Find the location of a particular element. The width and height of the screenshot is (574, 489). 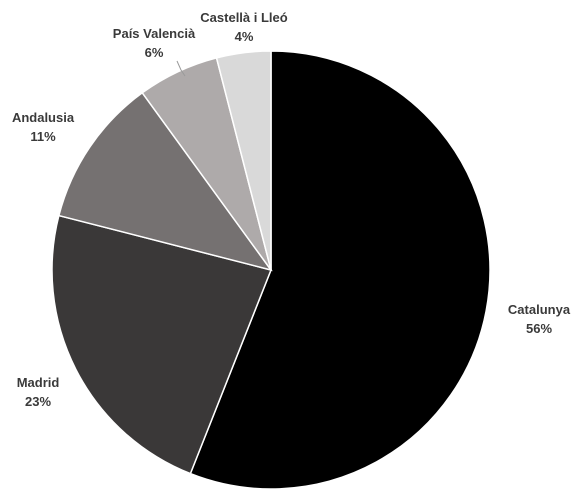

slice-name-label: Catalunya is located at coordinates (539, 309).